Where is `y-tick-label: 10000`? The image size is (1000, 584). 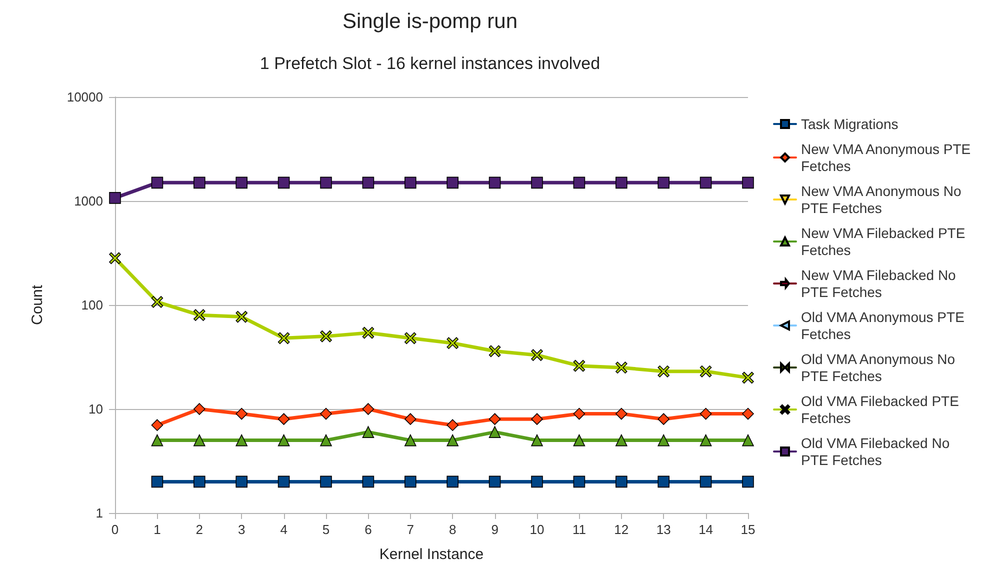 y-tick-label: 10000 is located at coordinates (84, 97).